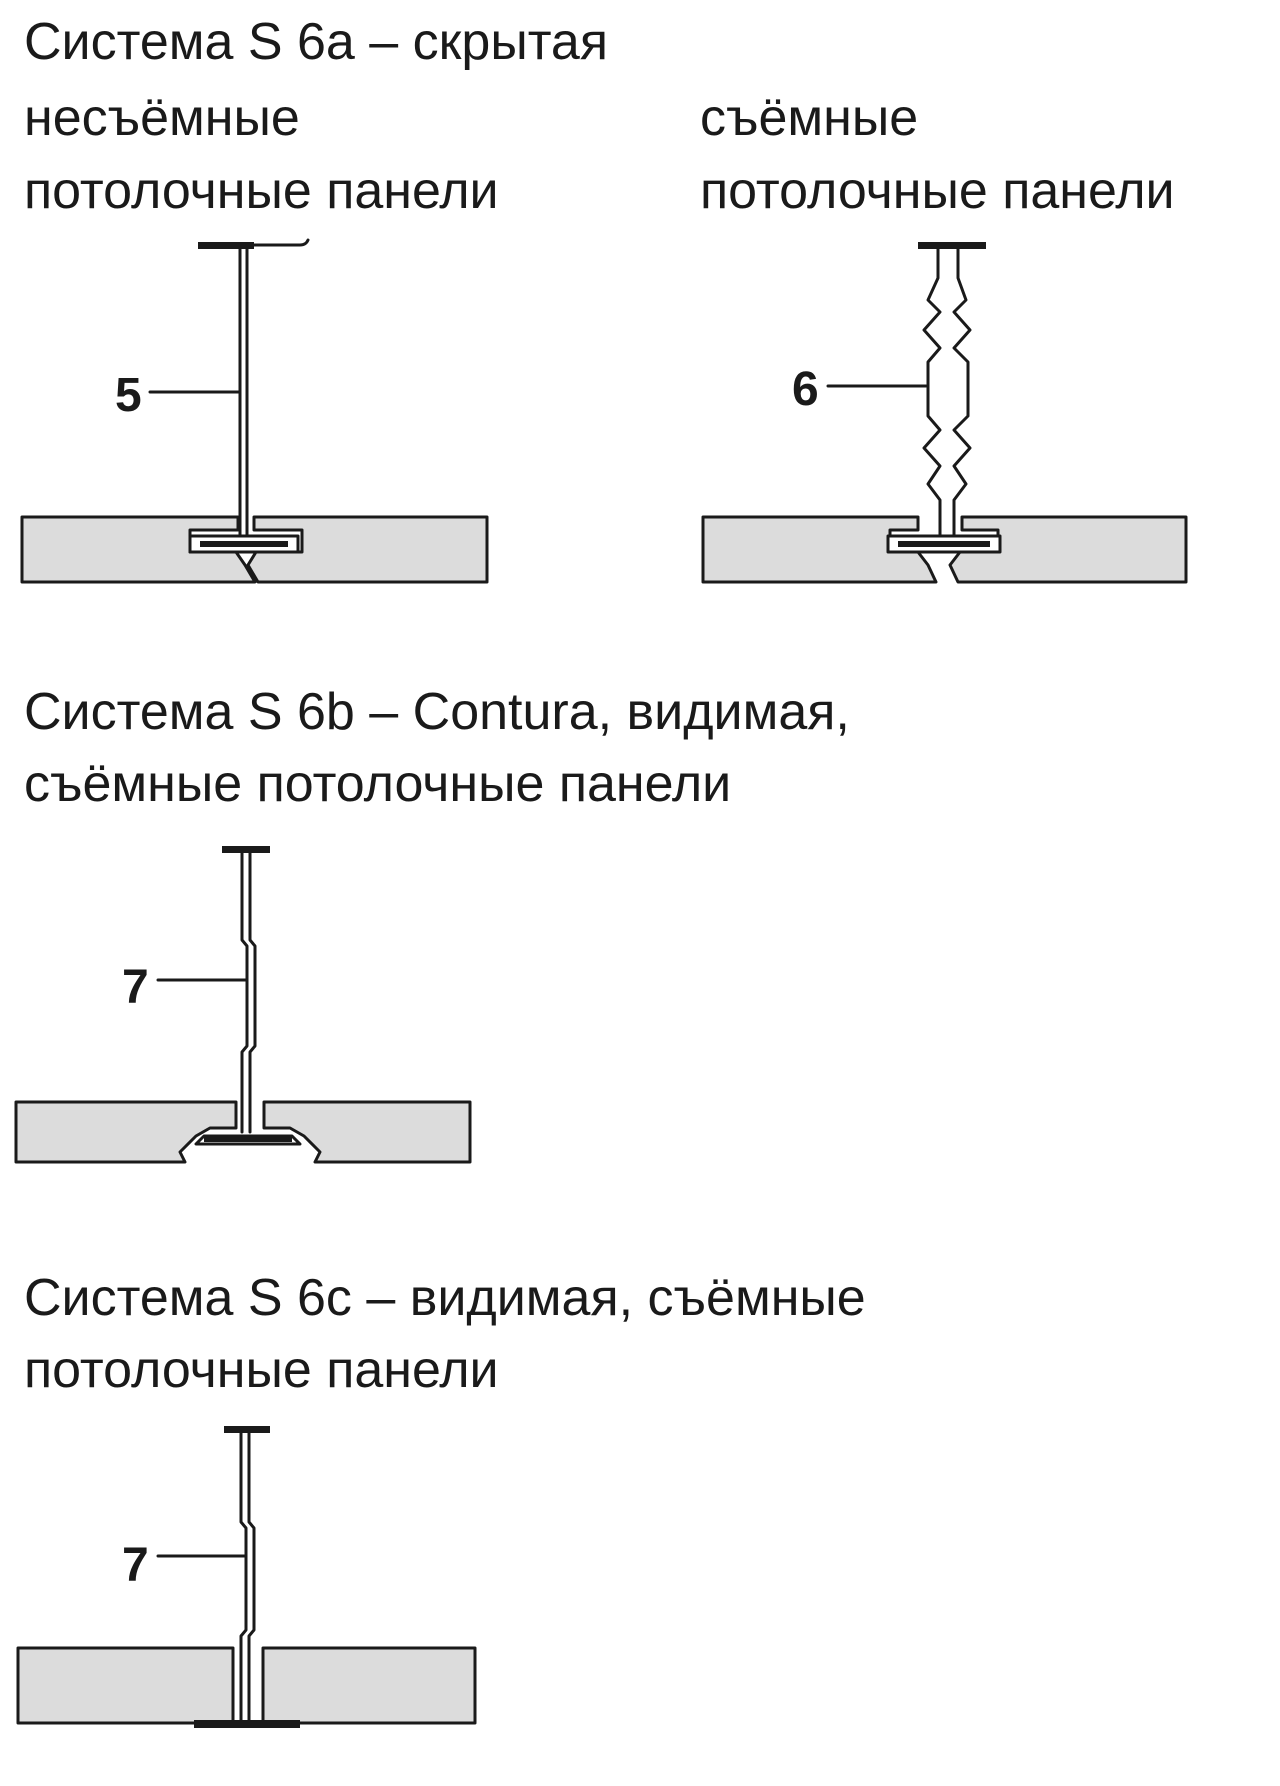  Describe the element at coordinates (944, 413) in the screenshot. I see `s6a-right-profile` at that location.